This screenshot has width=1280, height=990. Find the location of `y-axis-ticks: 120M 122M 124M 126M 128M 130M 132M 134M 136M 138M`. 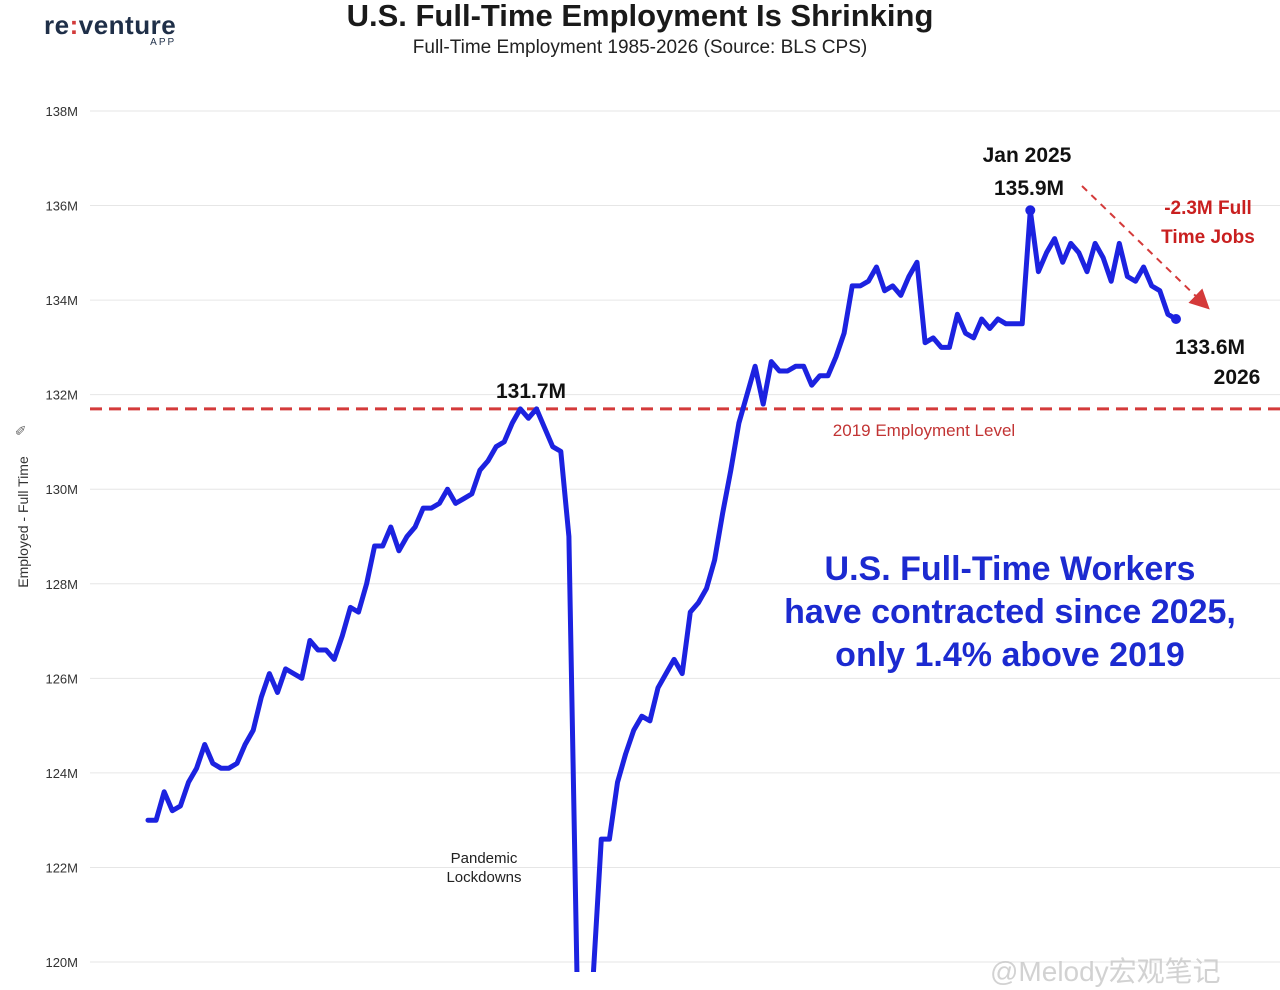

y-axis-ticks: 120M 122M 124M 126M 128M 130M 132M 134M 136M 138M is located at coordinates (61, 537).